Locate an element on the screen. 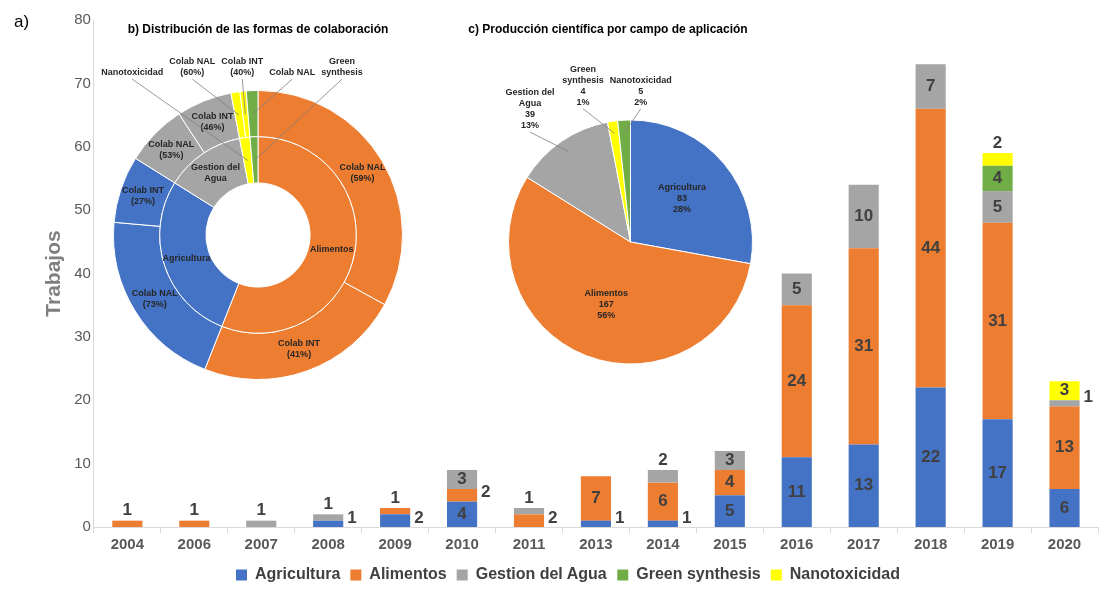  y-tick-label: 50 is located at coordinates (82, 209).